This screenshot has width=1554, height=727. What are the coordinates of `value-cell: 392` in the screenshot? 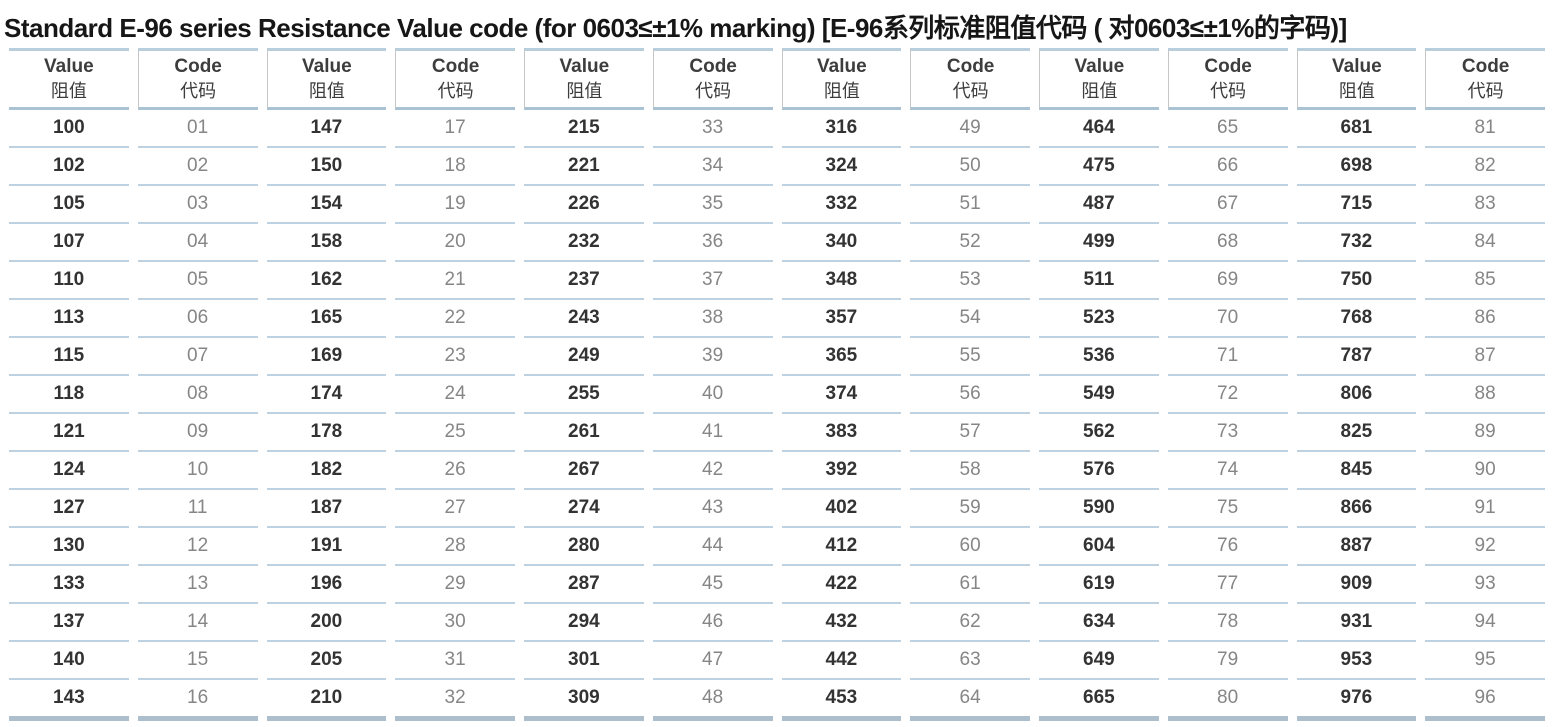 It's located at (841, 471).